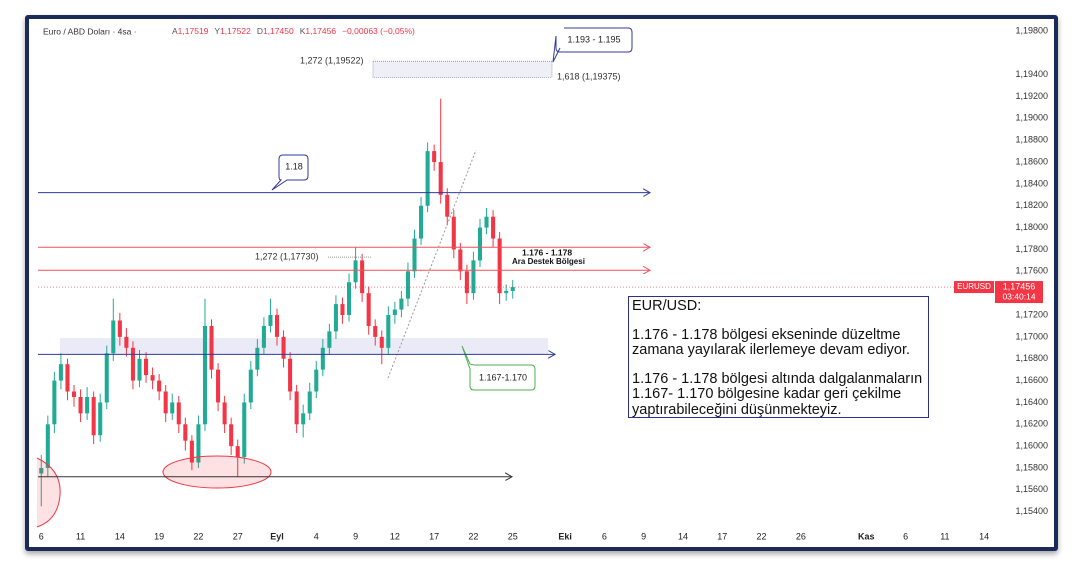  Describe the element at coordinates (1031, 227) in the screenshot. I see `y-tick-label: 1,18000` at that location.